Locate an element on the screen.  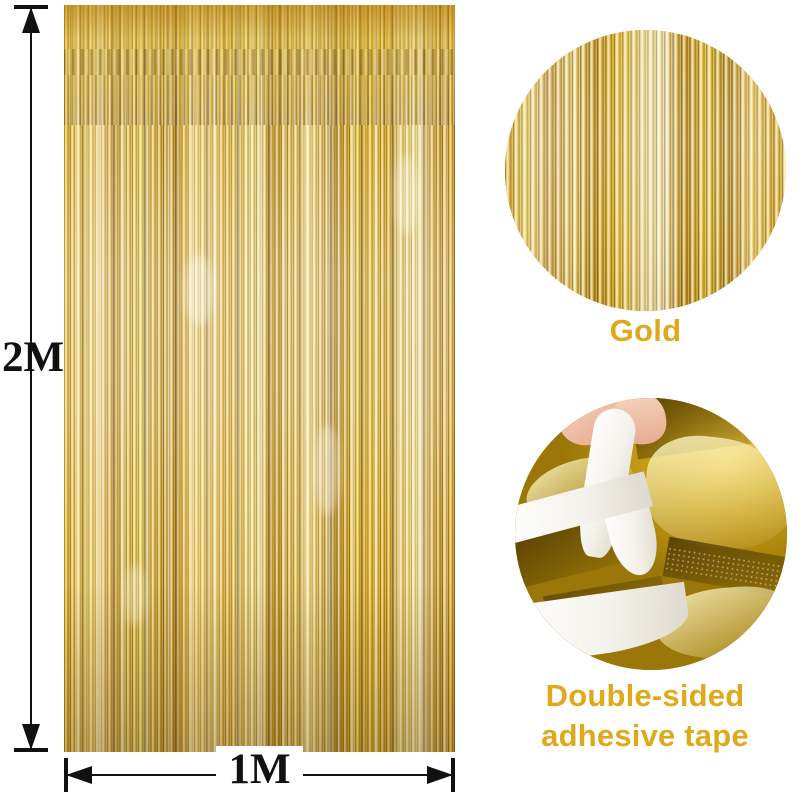
adhesive-tape-caption-line1: Double-sided is located at coordinates (645, 695).